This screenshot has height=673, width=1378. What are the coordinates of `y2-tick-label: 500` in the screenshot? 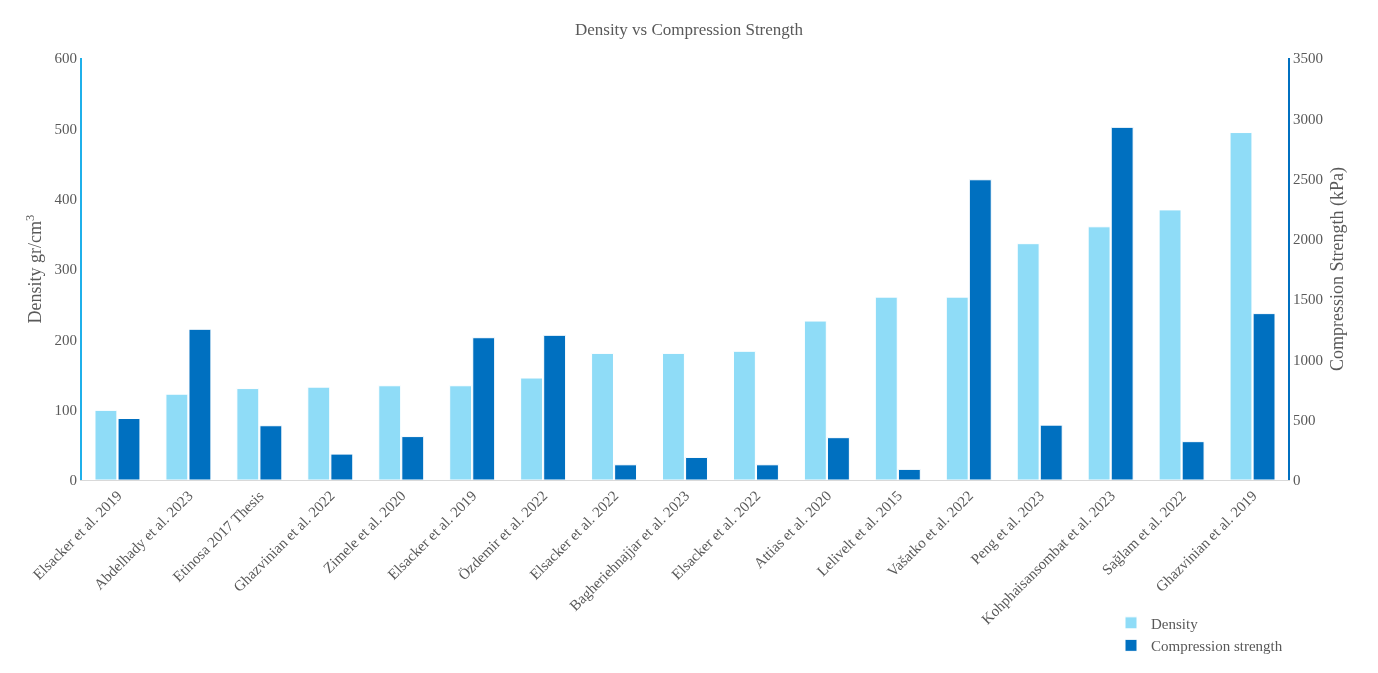 It's located at (1304, 419).